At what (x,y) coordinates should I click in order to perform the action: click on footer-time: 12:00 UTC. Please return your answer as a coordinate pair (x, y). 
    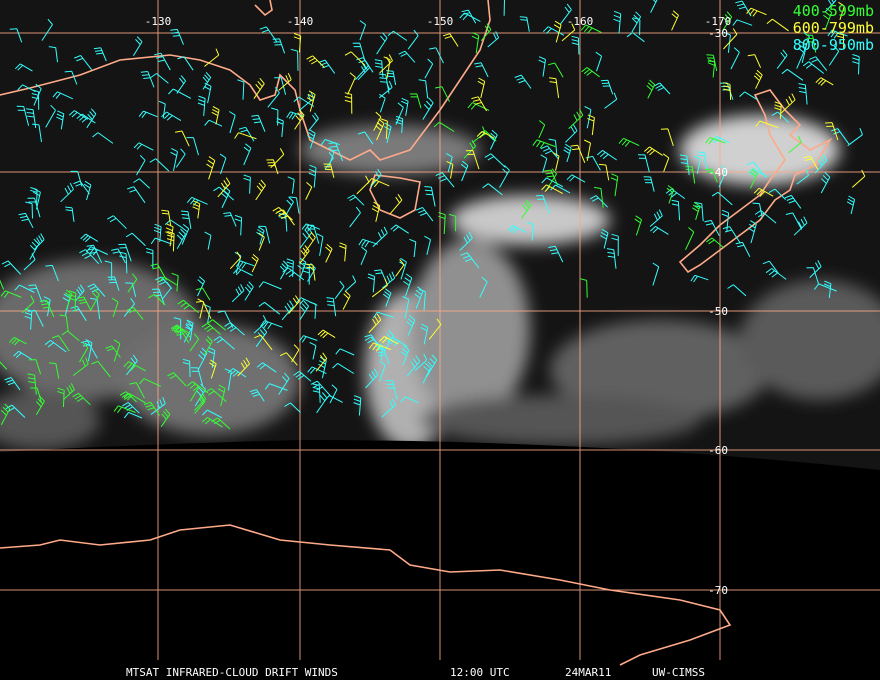
    Looking at the image, I should click on (480, 672).